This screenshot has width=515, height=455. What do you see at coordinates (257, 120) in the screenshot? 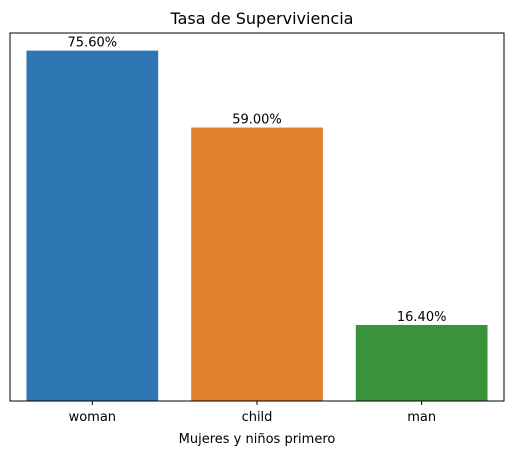
I see `data-label-child: 59.00%` at bounding box center [257, 120].